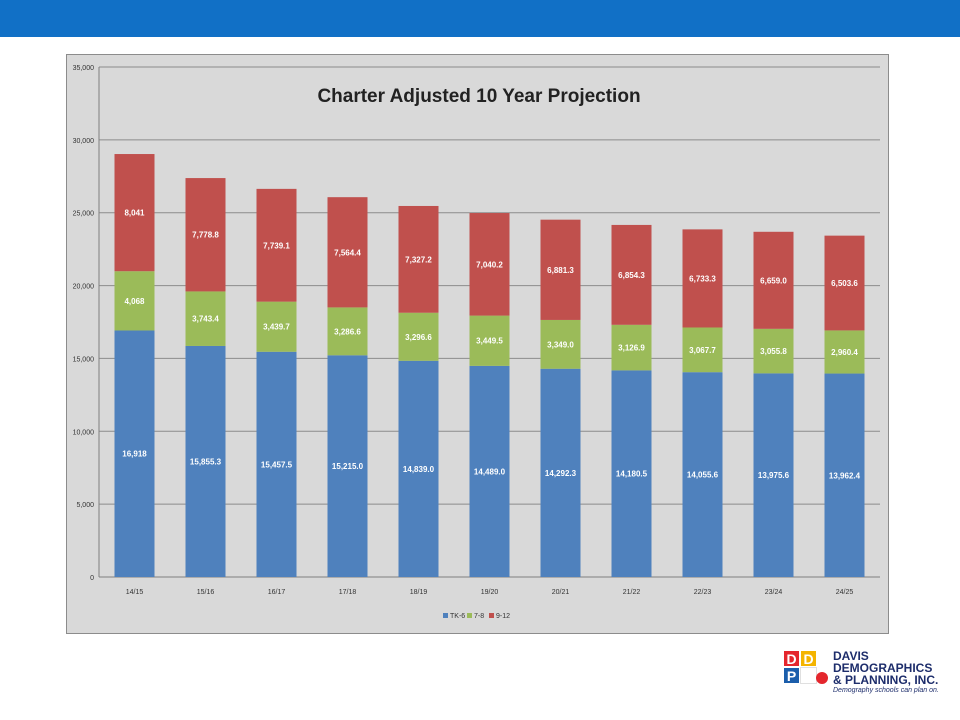  Describe the element at coordinates (419, 592) in the screenshot. I see `x-tick-label: 18/19` at that location.